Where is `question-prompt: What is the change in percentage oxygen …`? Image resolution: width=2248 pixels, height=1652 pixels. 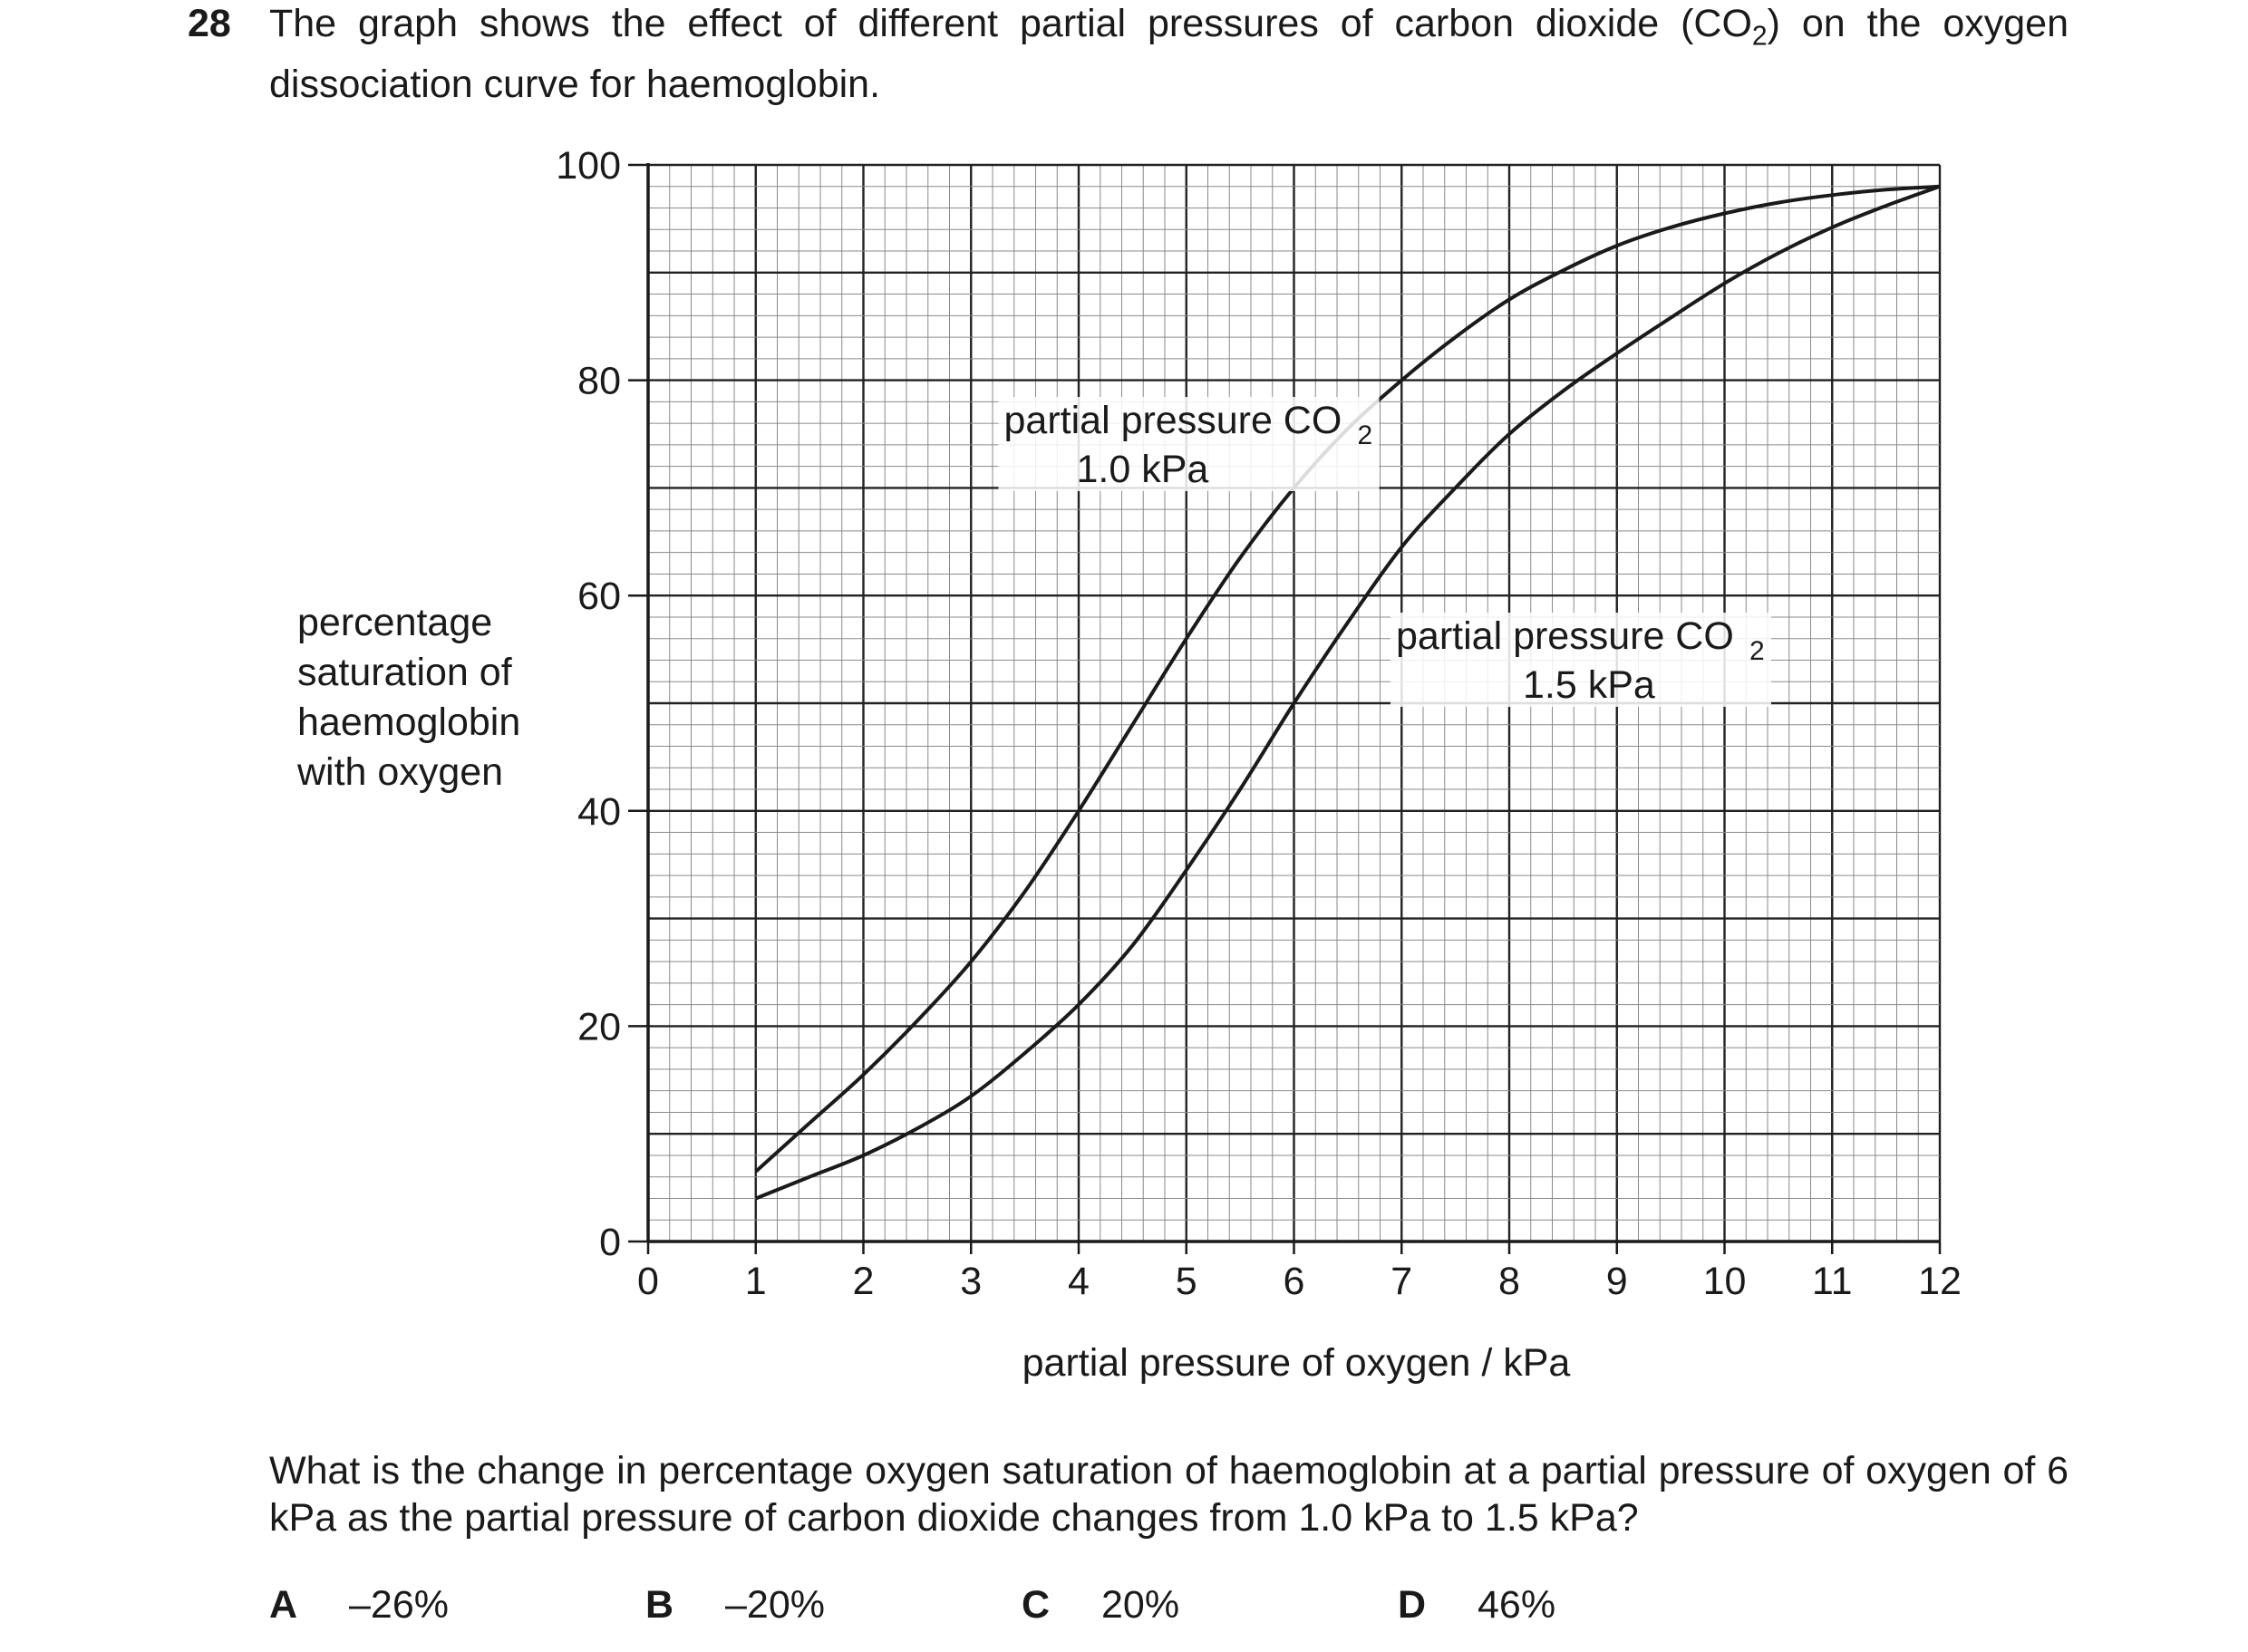 question-prompt: What is the change in percentage oxygen … is located at coordinates (1169, 1494).